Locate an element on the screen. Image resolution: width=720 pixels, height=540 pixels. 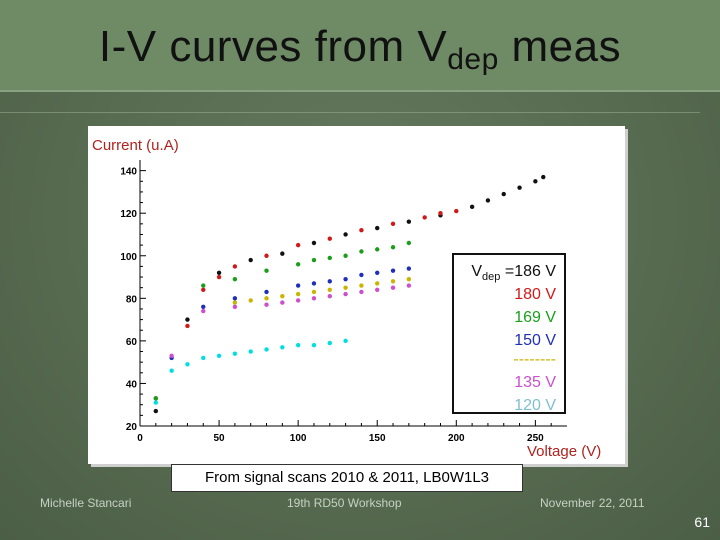
footer-author: Michelle Stancari is located at coordinates (86, 503).